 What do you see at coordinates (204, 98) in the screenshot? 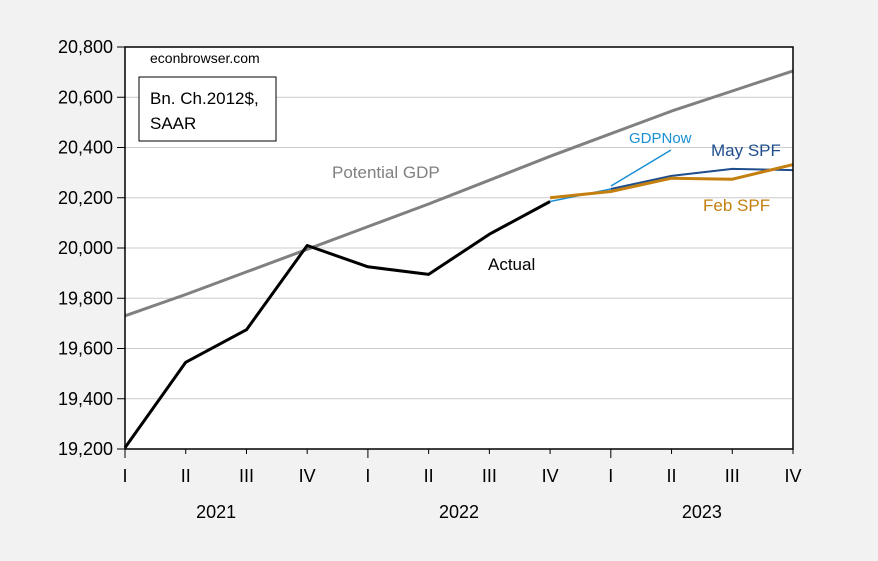
I see `units-line-1: Bn. Ch.2012$,` at bounding box center [204, 98].